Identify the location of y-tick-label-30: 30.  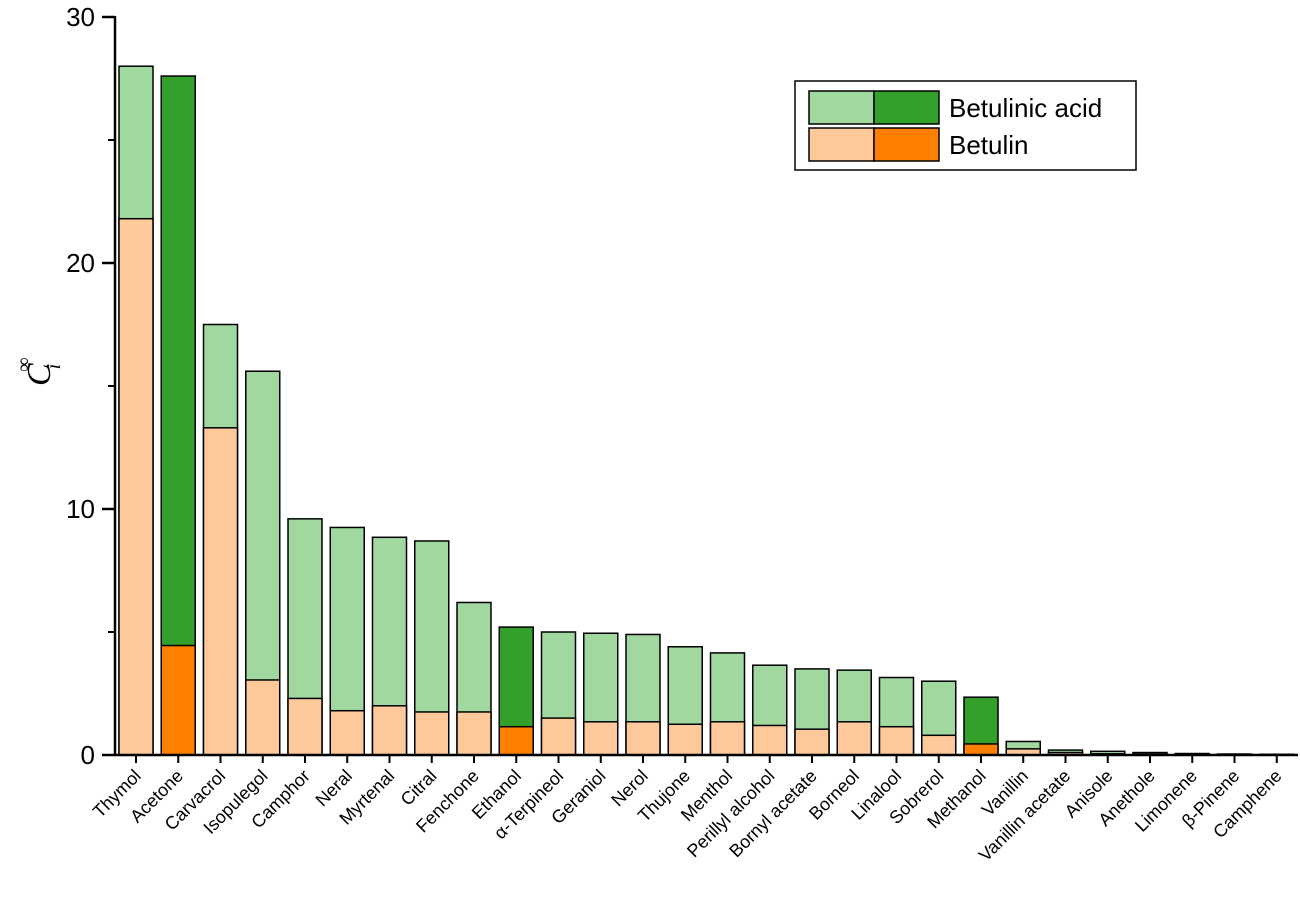
(80, 17).